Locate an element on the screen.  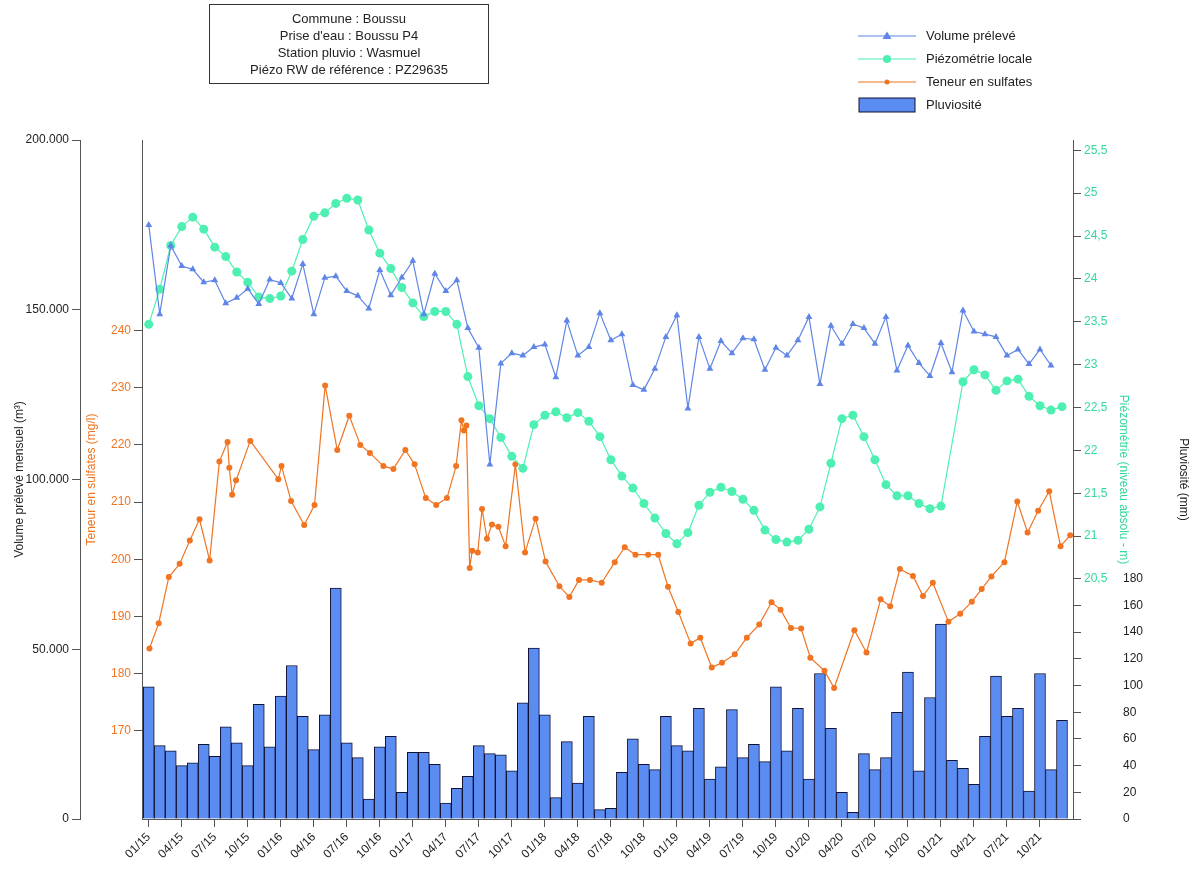
legend-label: Volume prélevé is located at coordinates (971, 35).